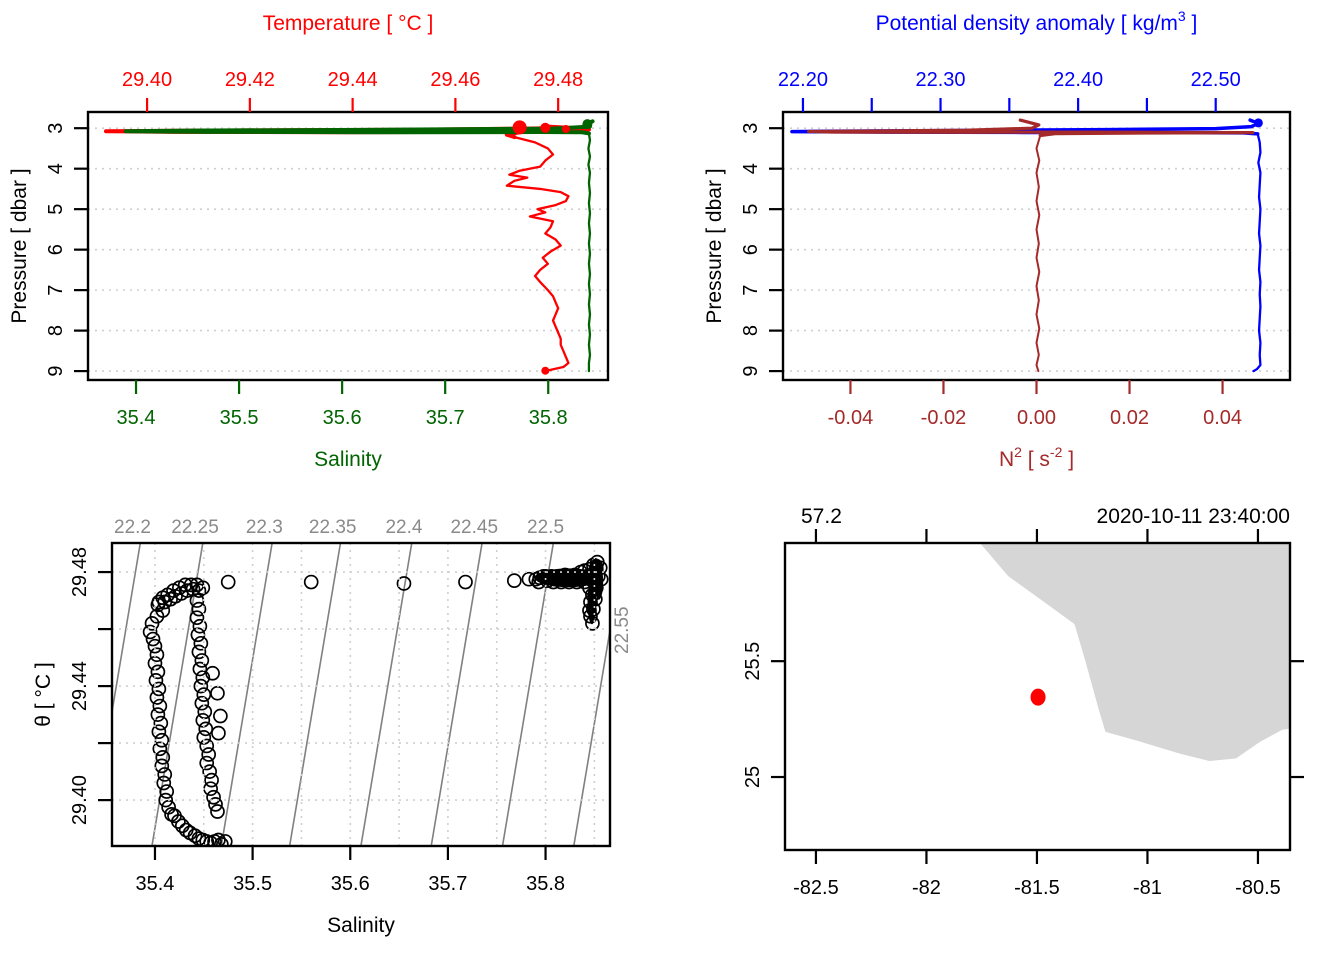  Describe the element at coordinates (545, 370) in the screenshot. I see `profile-bottom-knot` at that location.